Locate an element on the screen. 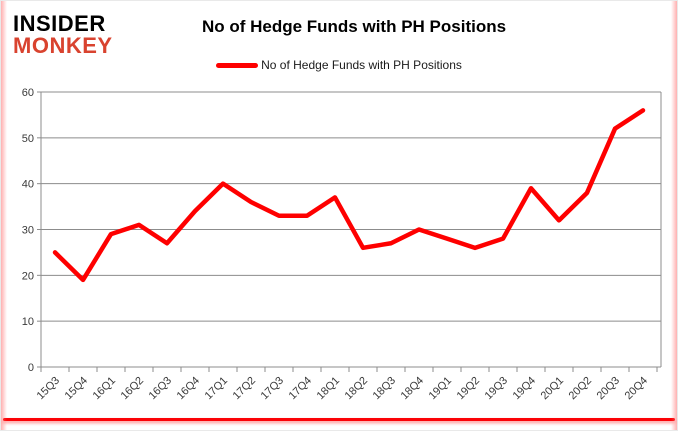 Image resolution: width=678 pixels, height=432 pixels. x-tick-label: 16Q1 is located at coordinates (105, 389).